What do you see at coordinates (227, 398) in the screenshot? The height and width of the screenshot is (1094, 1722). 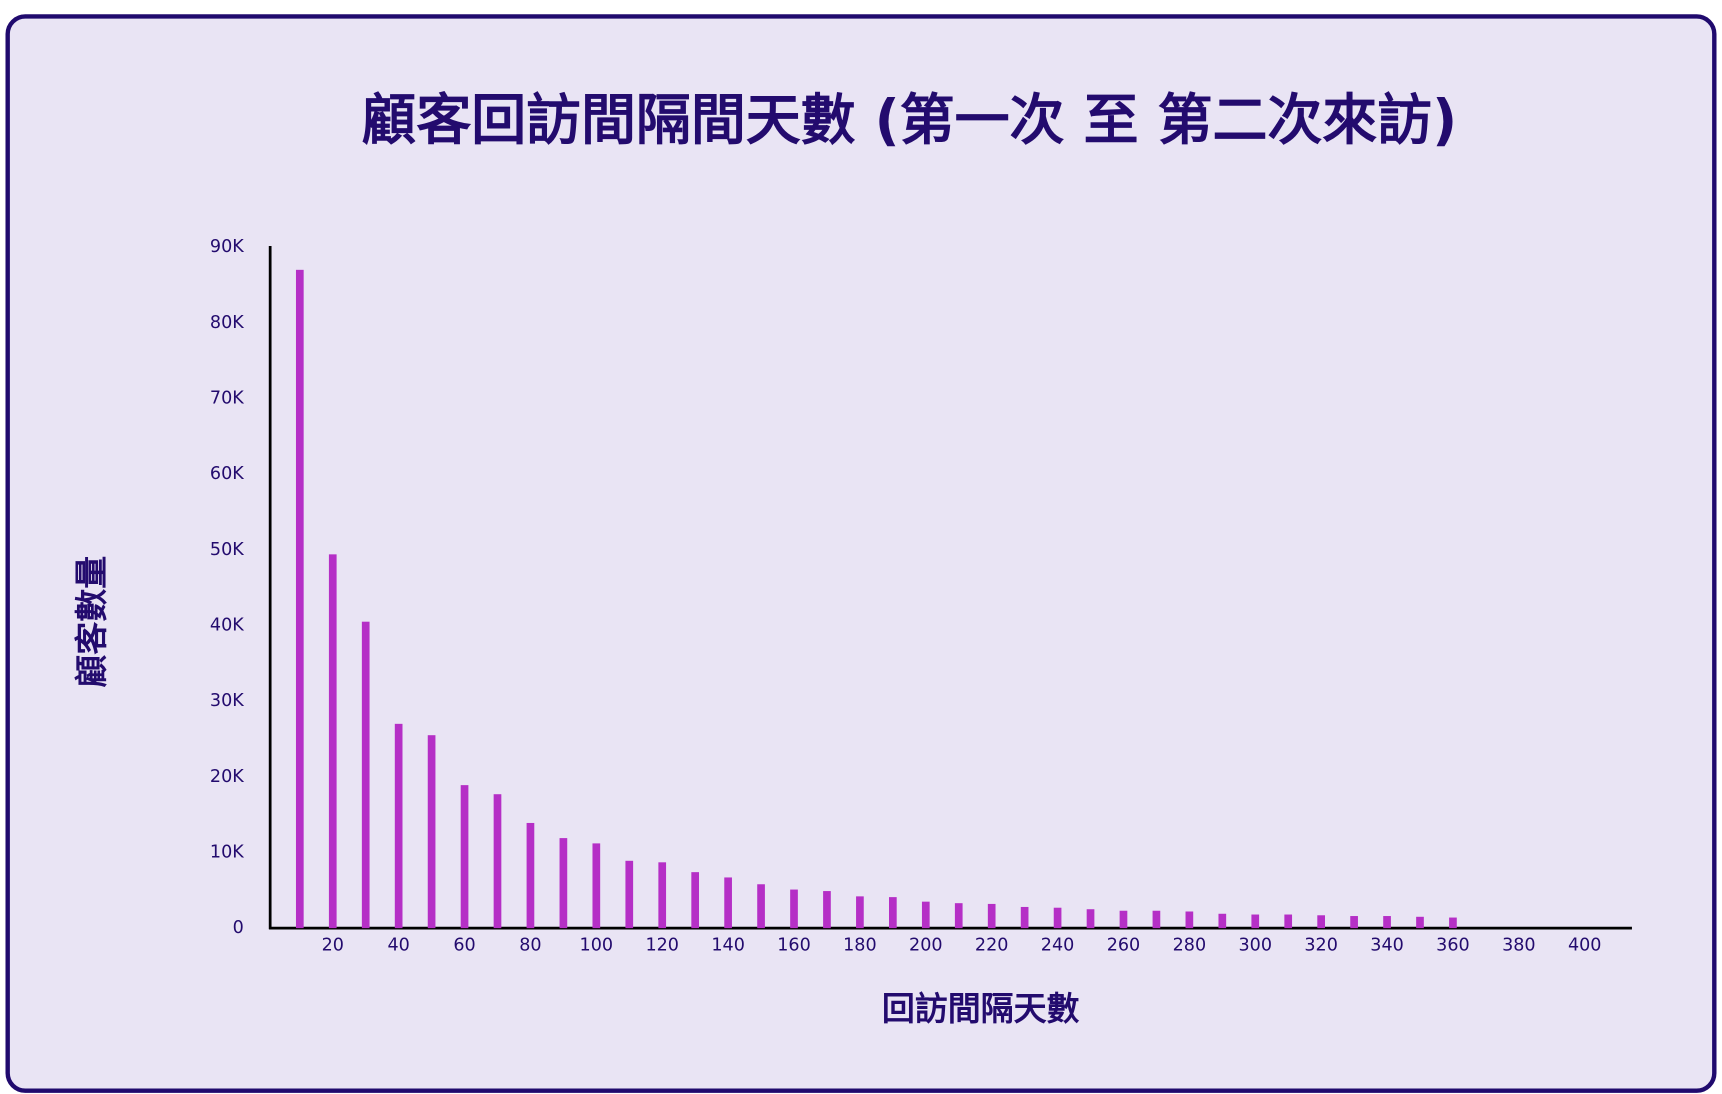 I see `y-tick-label: 70K` at bounding box center [227, 398].